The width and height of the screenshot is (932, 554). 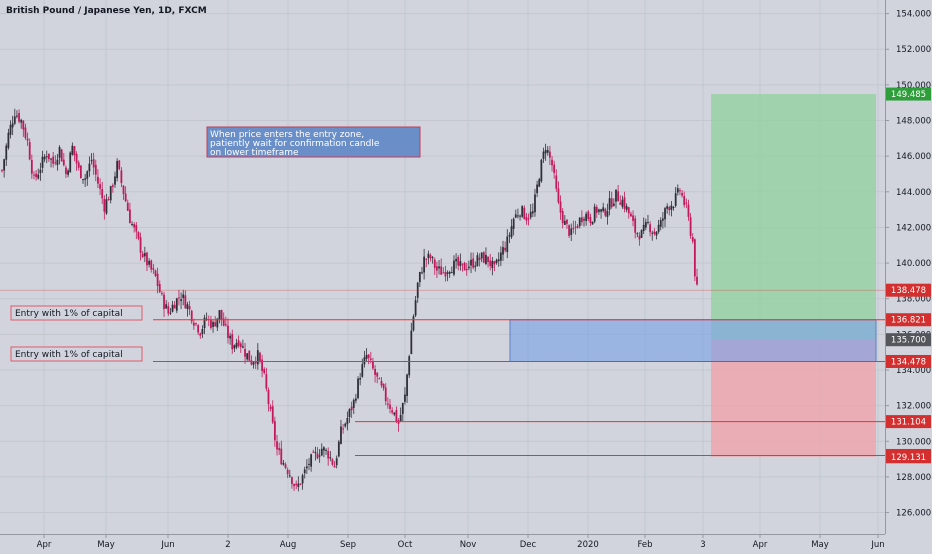 I want to click on price-badge-level: 131.104, so click(x=908, y=423).